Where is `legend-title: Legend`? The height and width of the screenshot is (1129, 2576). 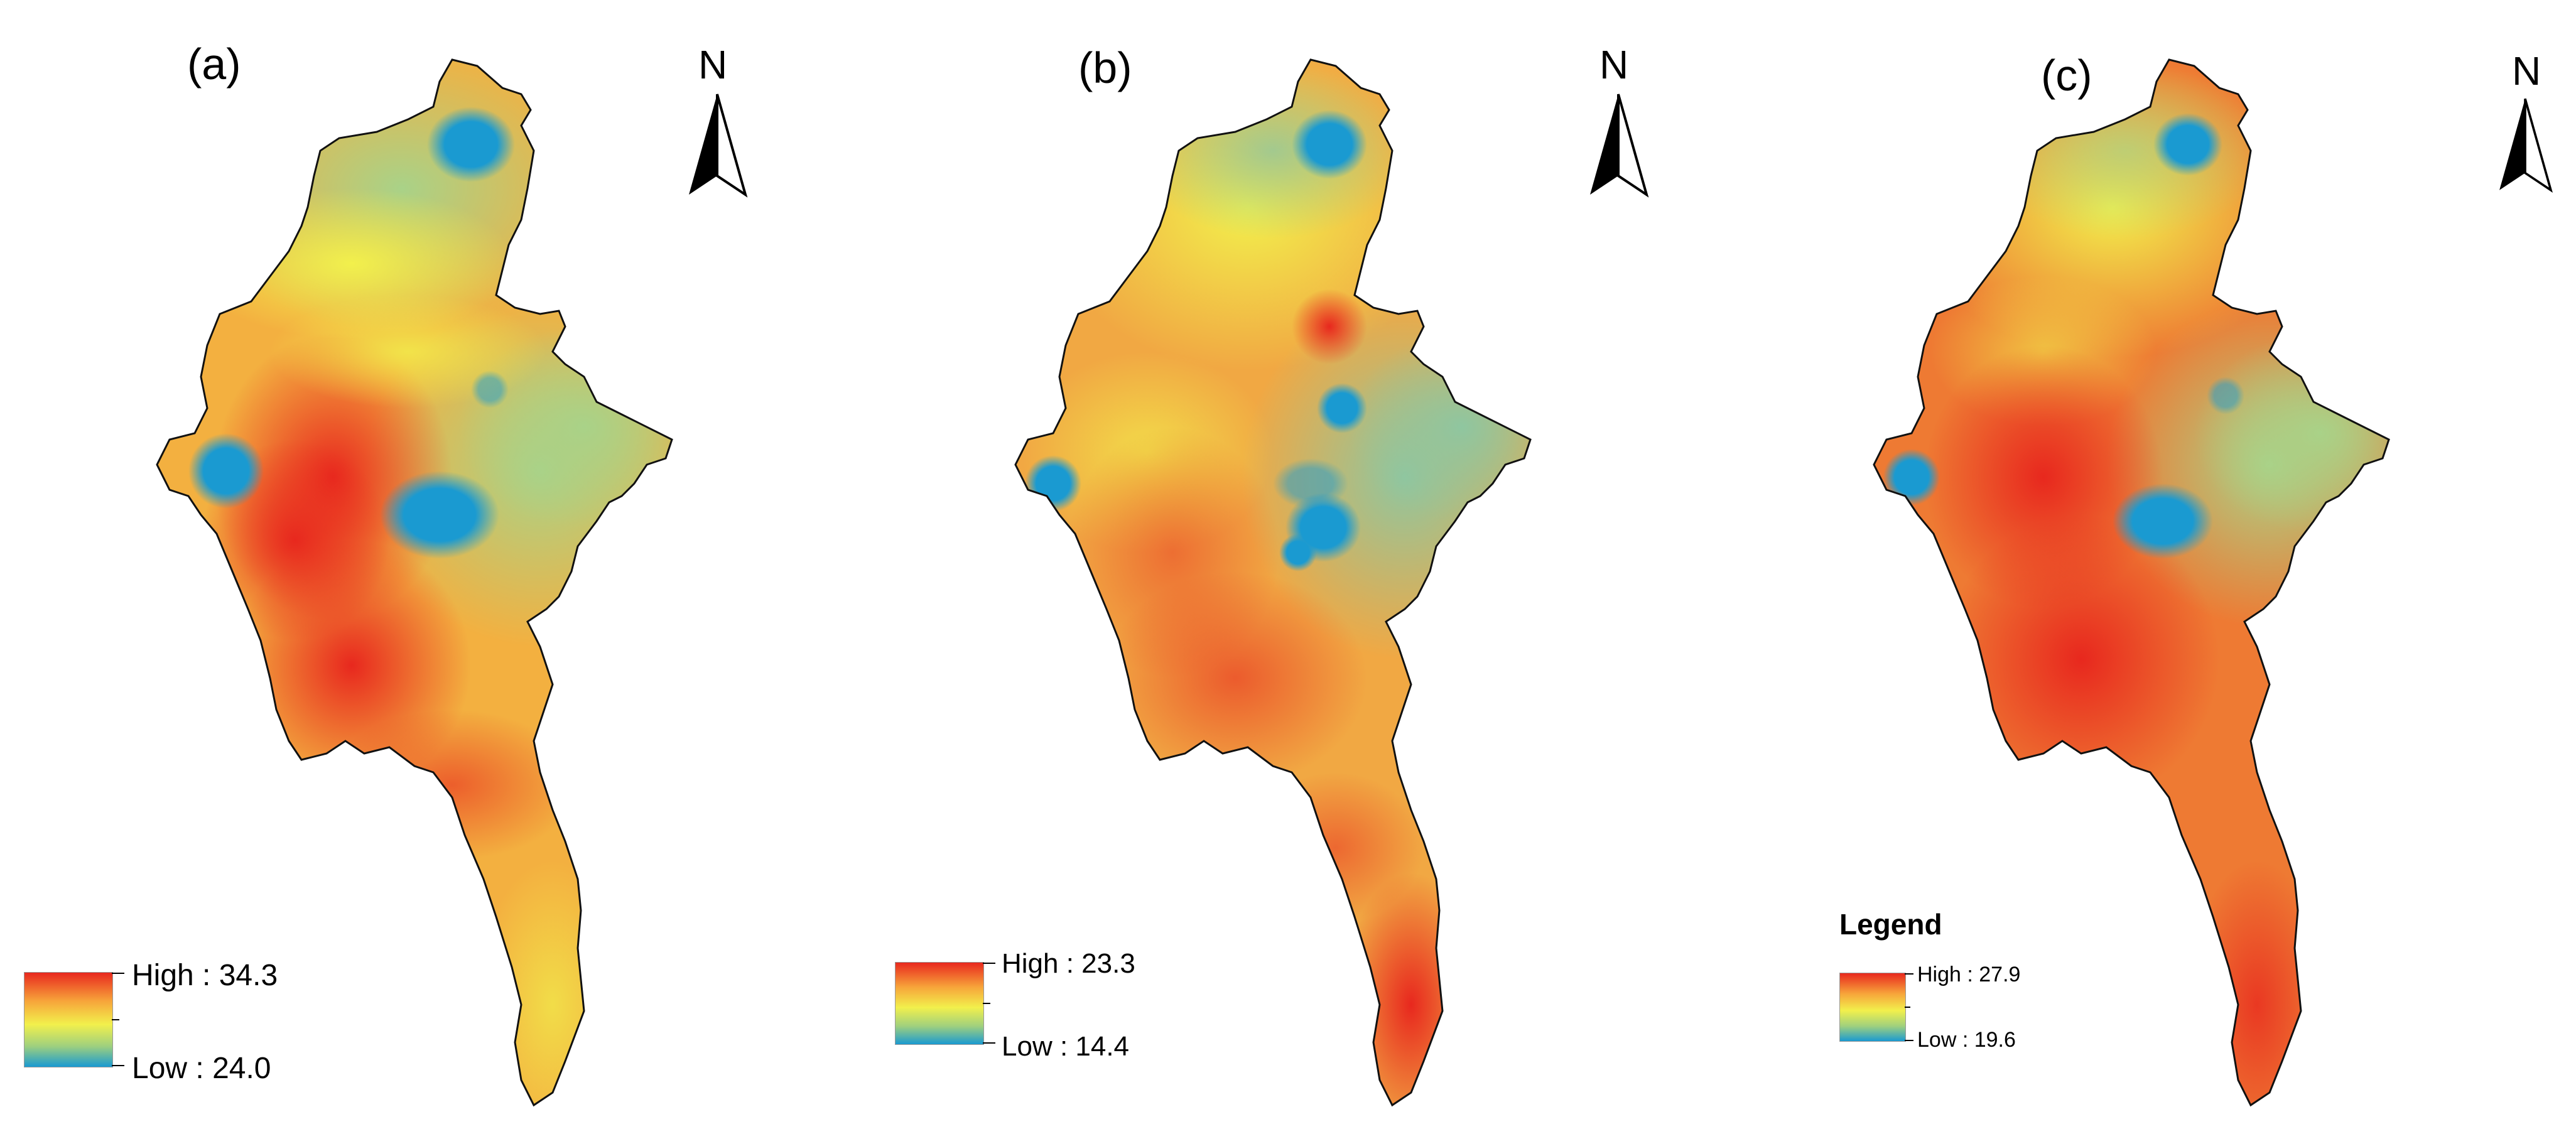 legend-title: Legend is located at coordinates (1891, 924).